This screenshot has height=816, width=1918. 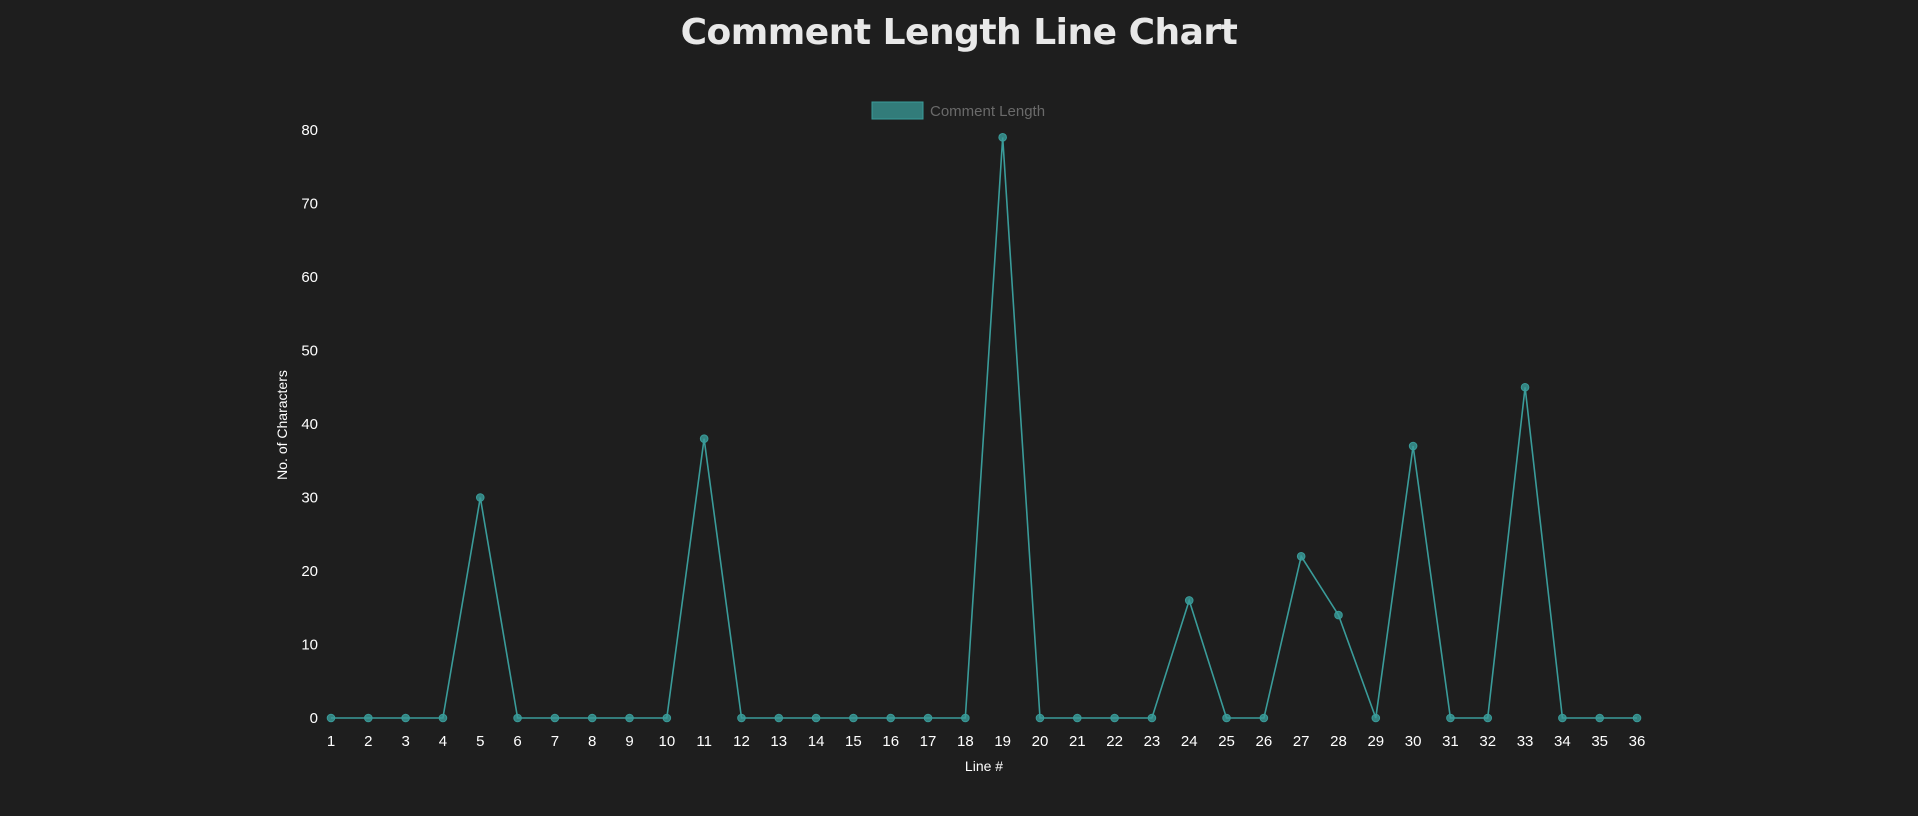 I want to click on legend-label: Comment Length, so click(x=987, y=111).